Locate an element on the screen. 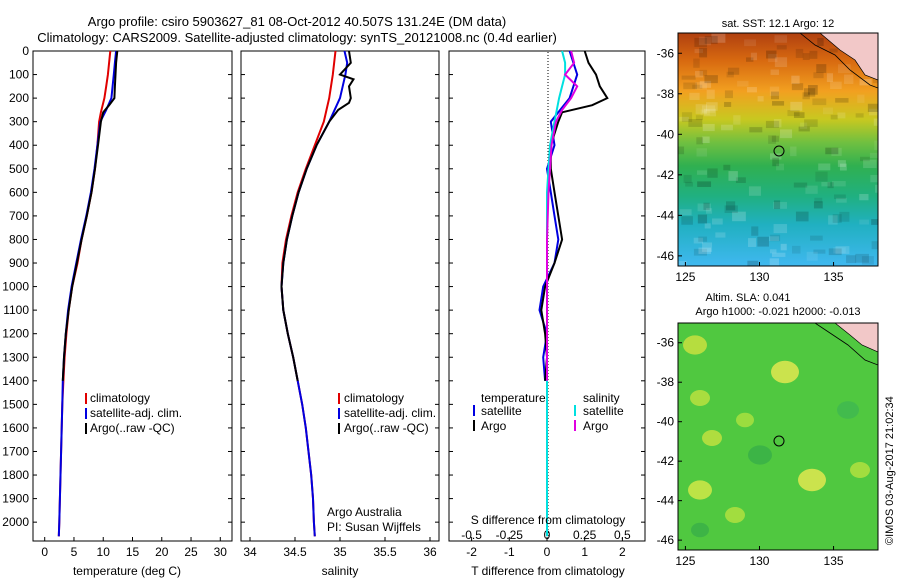  legend-sal-satellite: satellite is located at coordinates (603, 411).